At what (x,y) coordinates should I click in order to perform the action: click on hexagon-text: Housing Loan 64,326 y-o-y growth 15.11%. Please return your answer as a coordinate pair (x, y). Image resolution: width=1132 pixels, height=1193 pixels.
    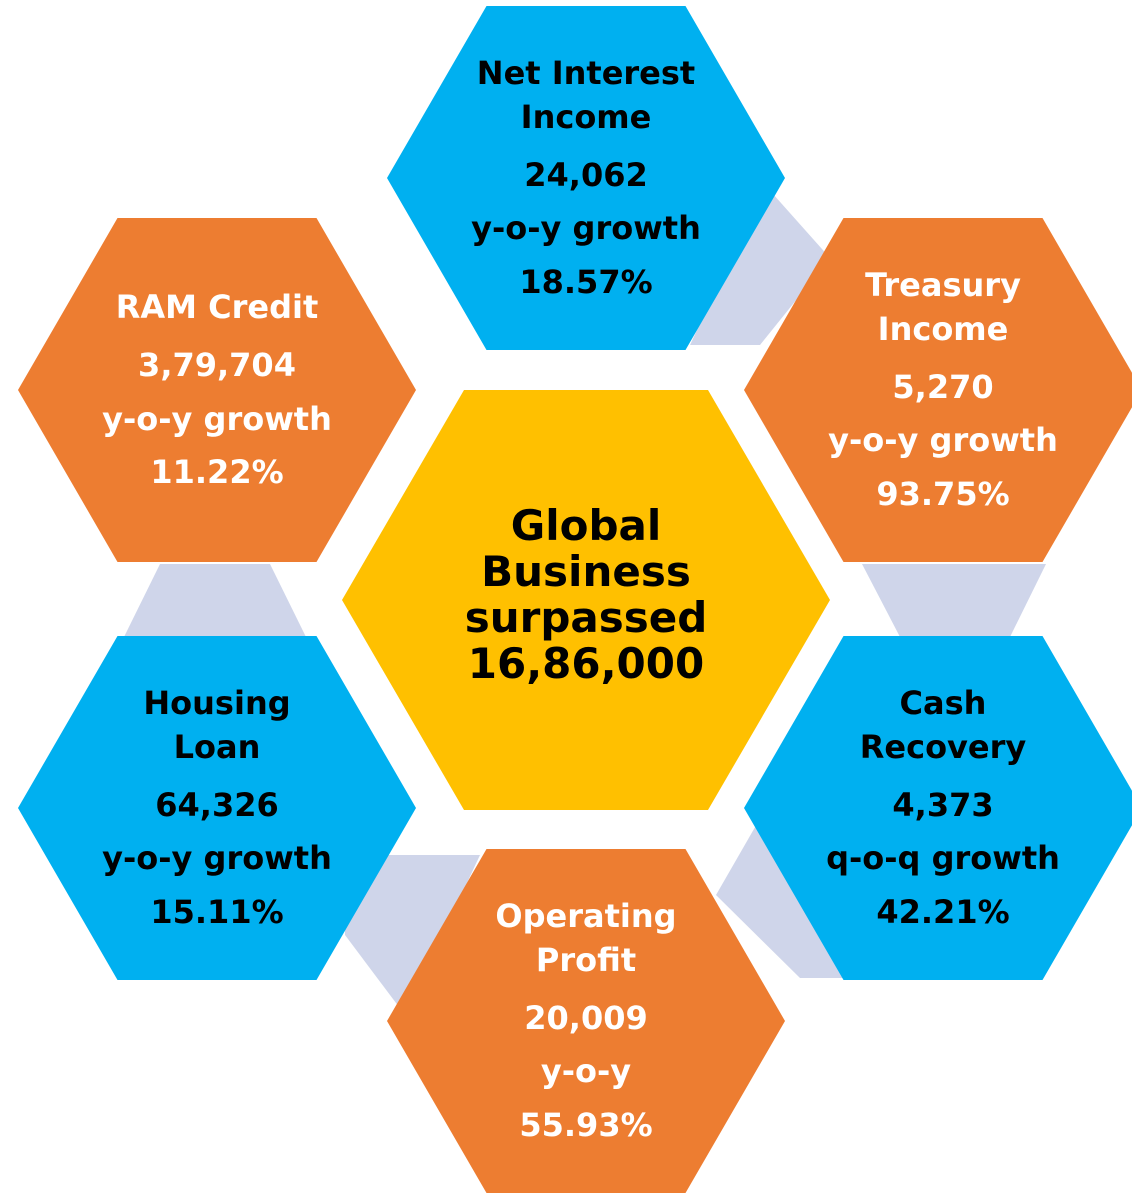
    Looking at the image, I should click on (217, 808).